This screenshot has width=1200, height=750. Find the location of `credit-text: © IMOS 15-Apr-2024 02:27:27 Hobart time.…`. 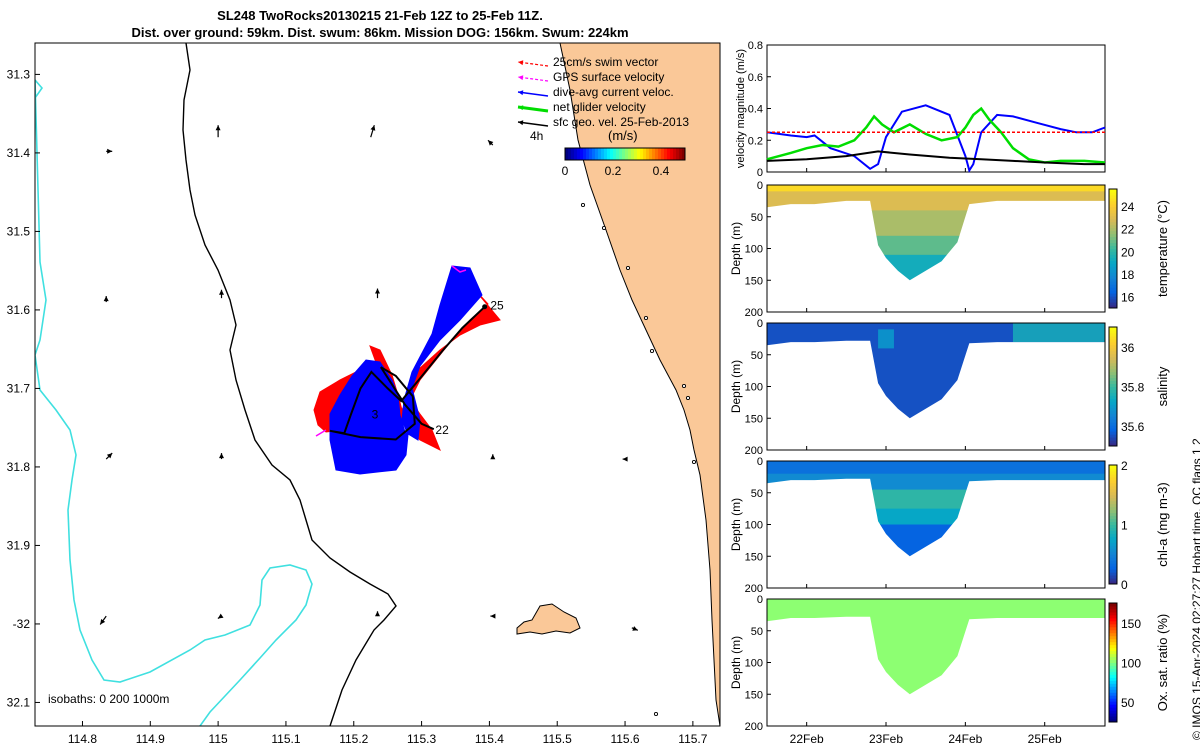

credit-text: © IMOS 15-Apr-2024 02:27:27 Hobart time.… is located at coordinates (1195, 589).